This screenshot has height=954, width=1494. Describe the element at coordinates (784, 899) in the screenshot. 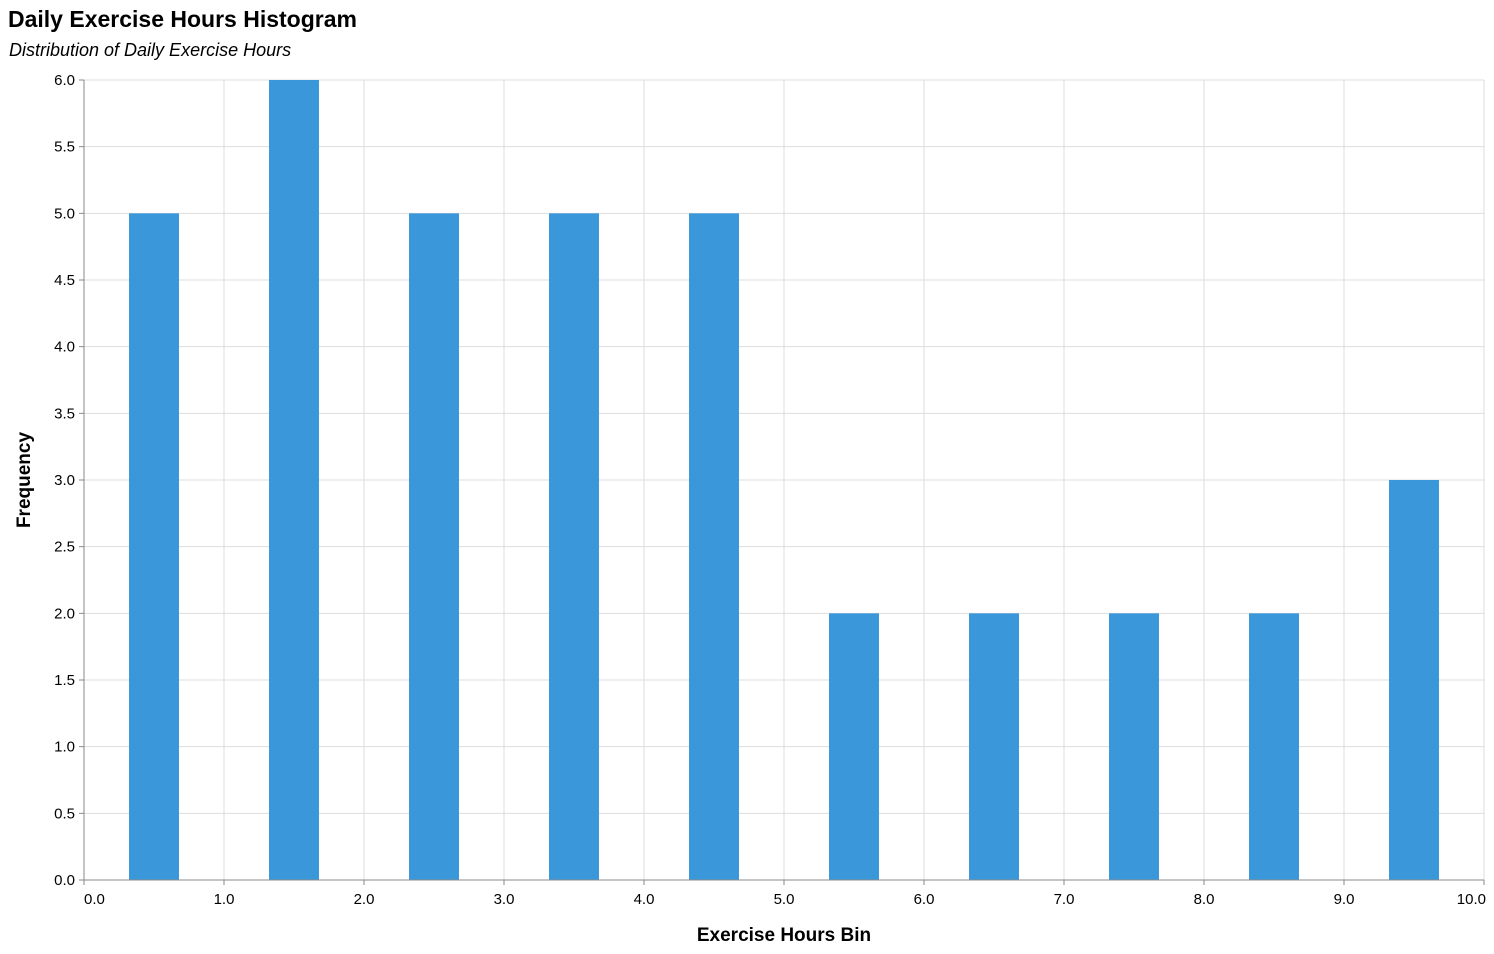

I see `x-tick-label: 5.0` at that location.